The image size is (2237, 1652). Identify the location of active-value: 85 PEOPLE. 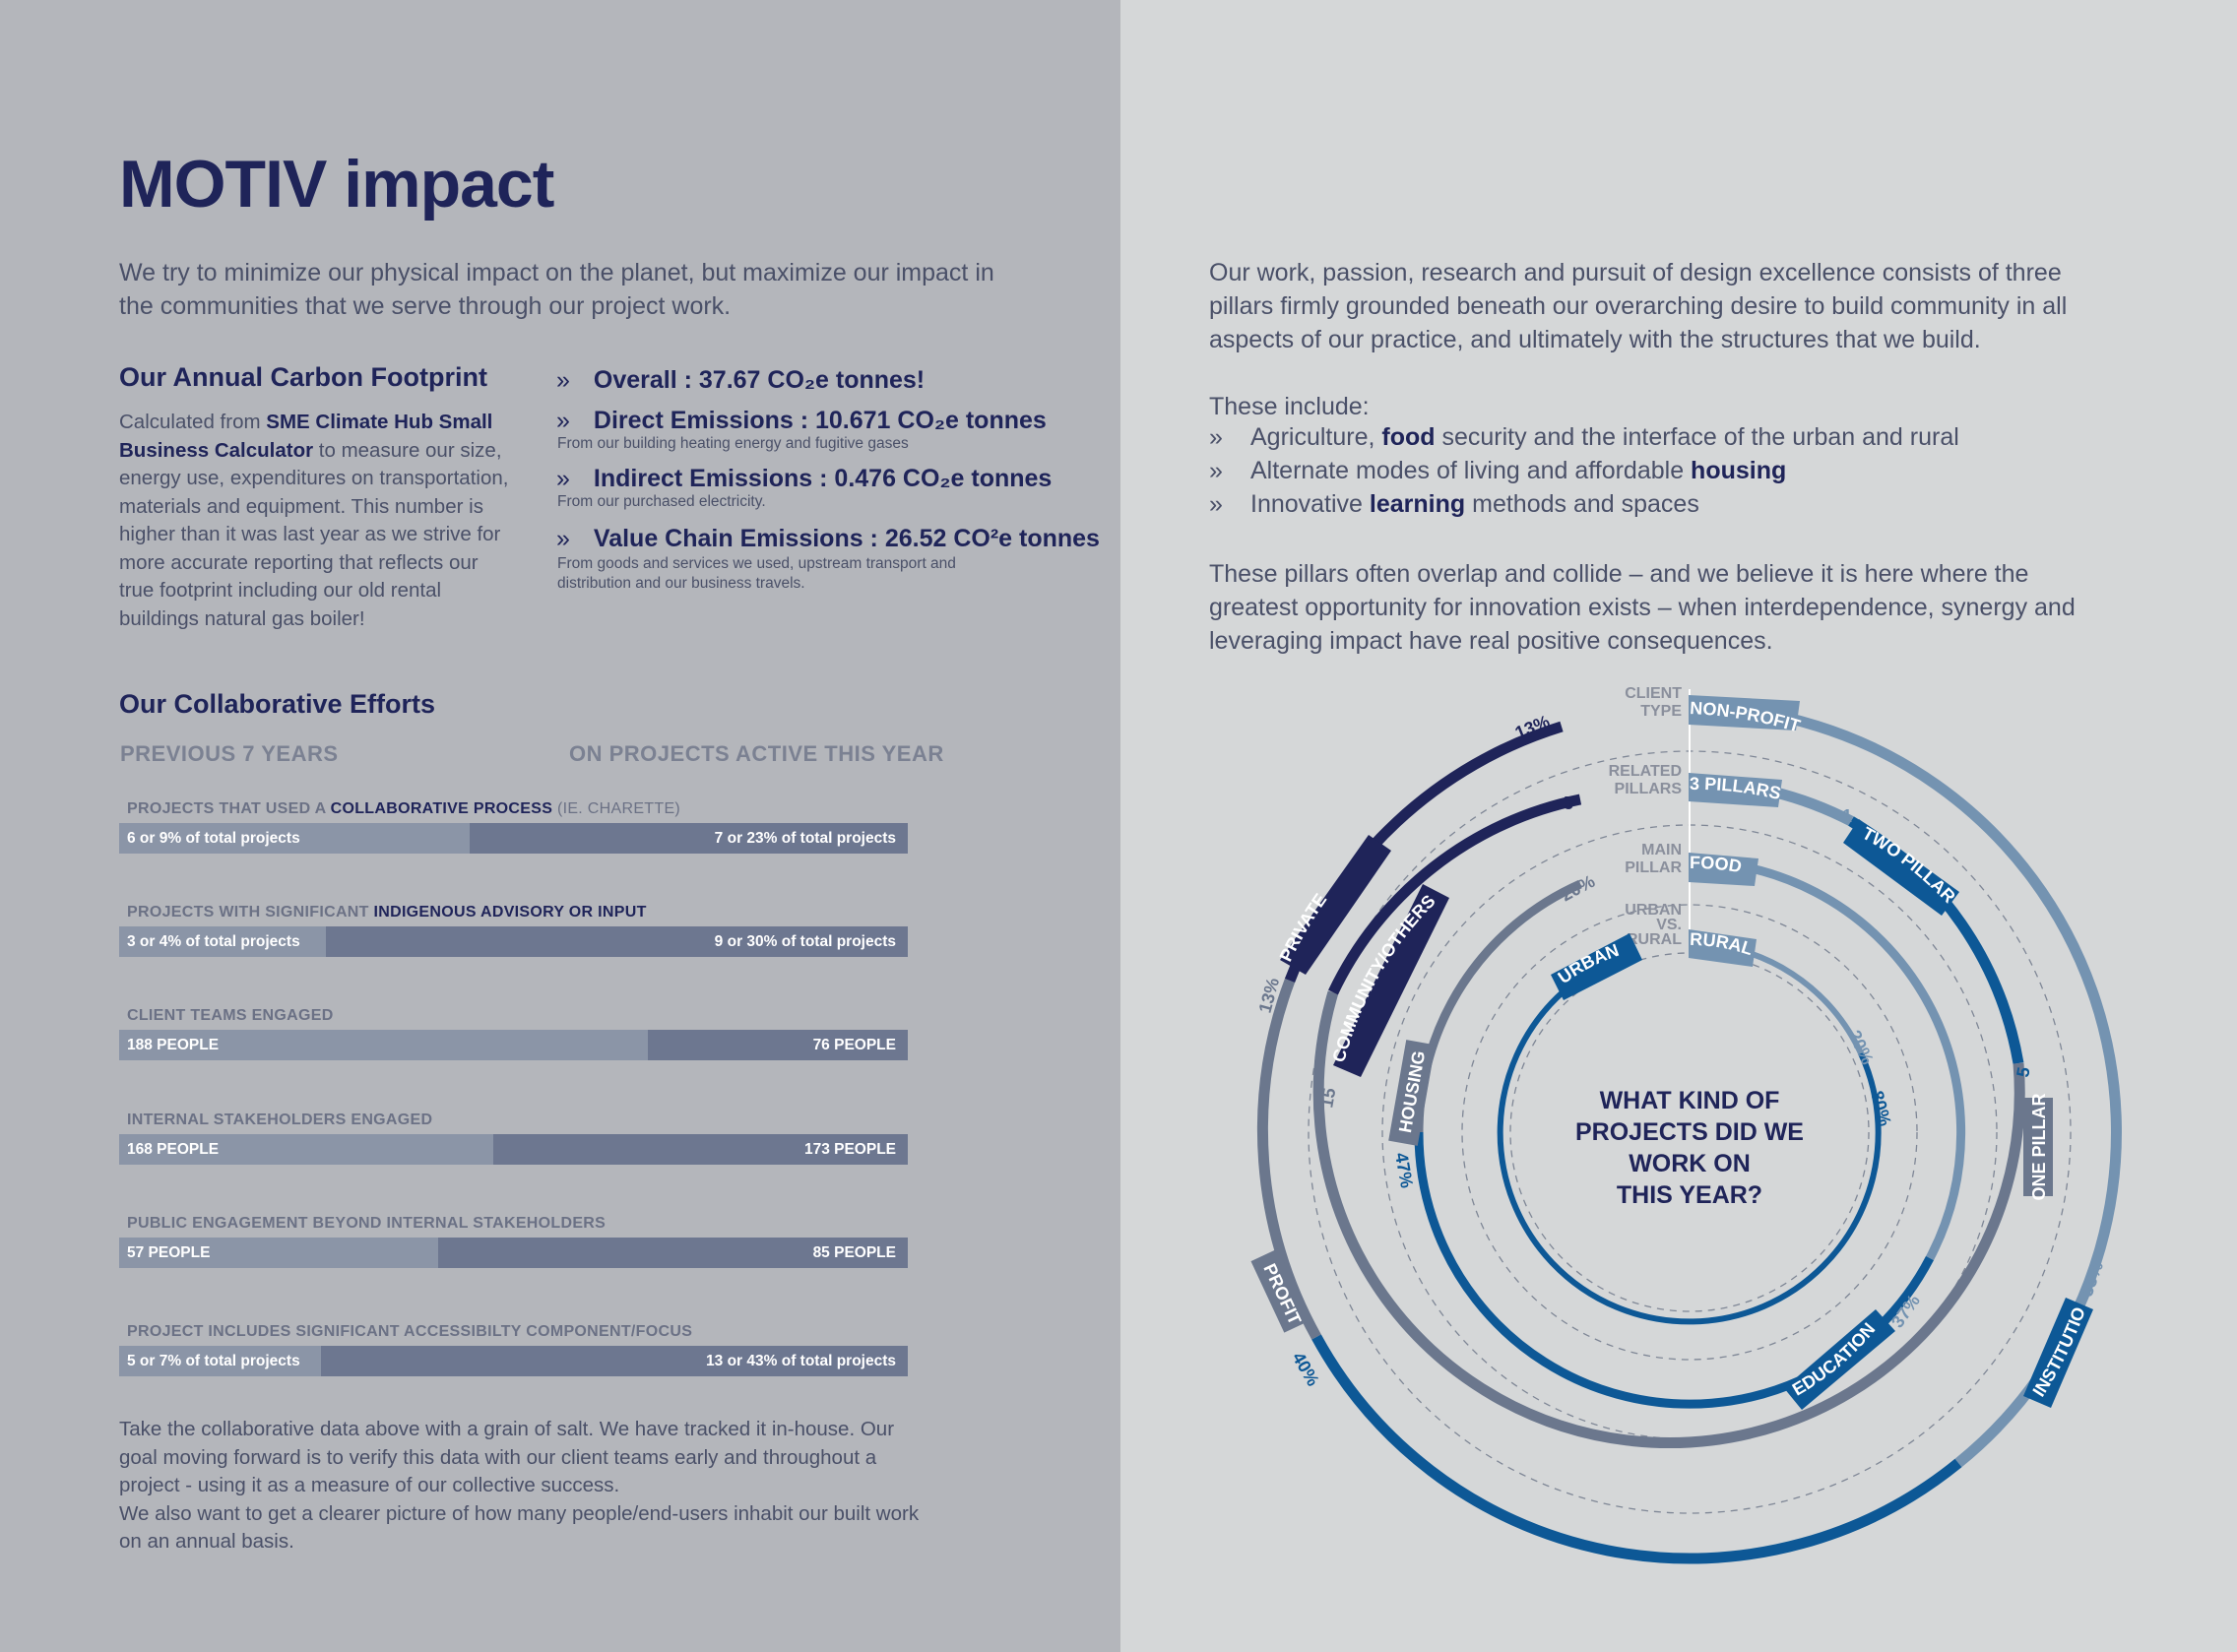
(854, 1252).